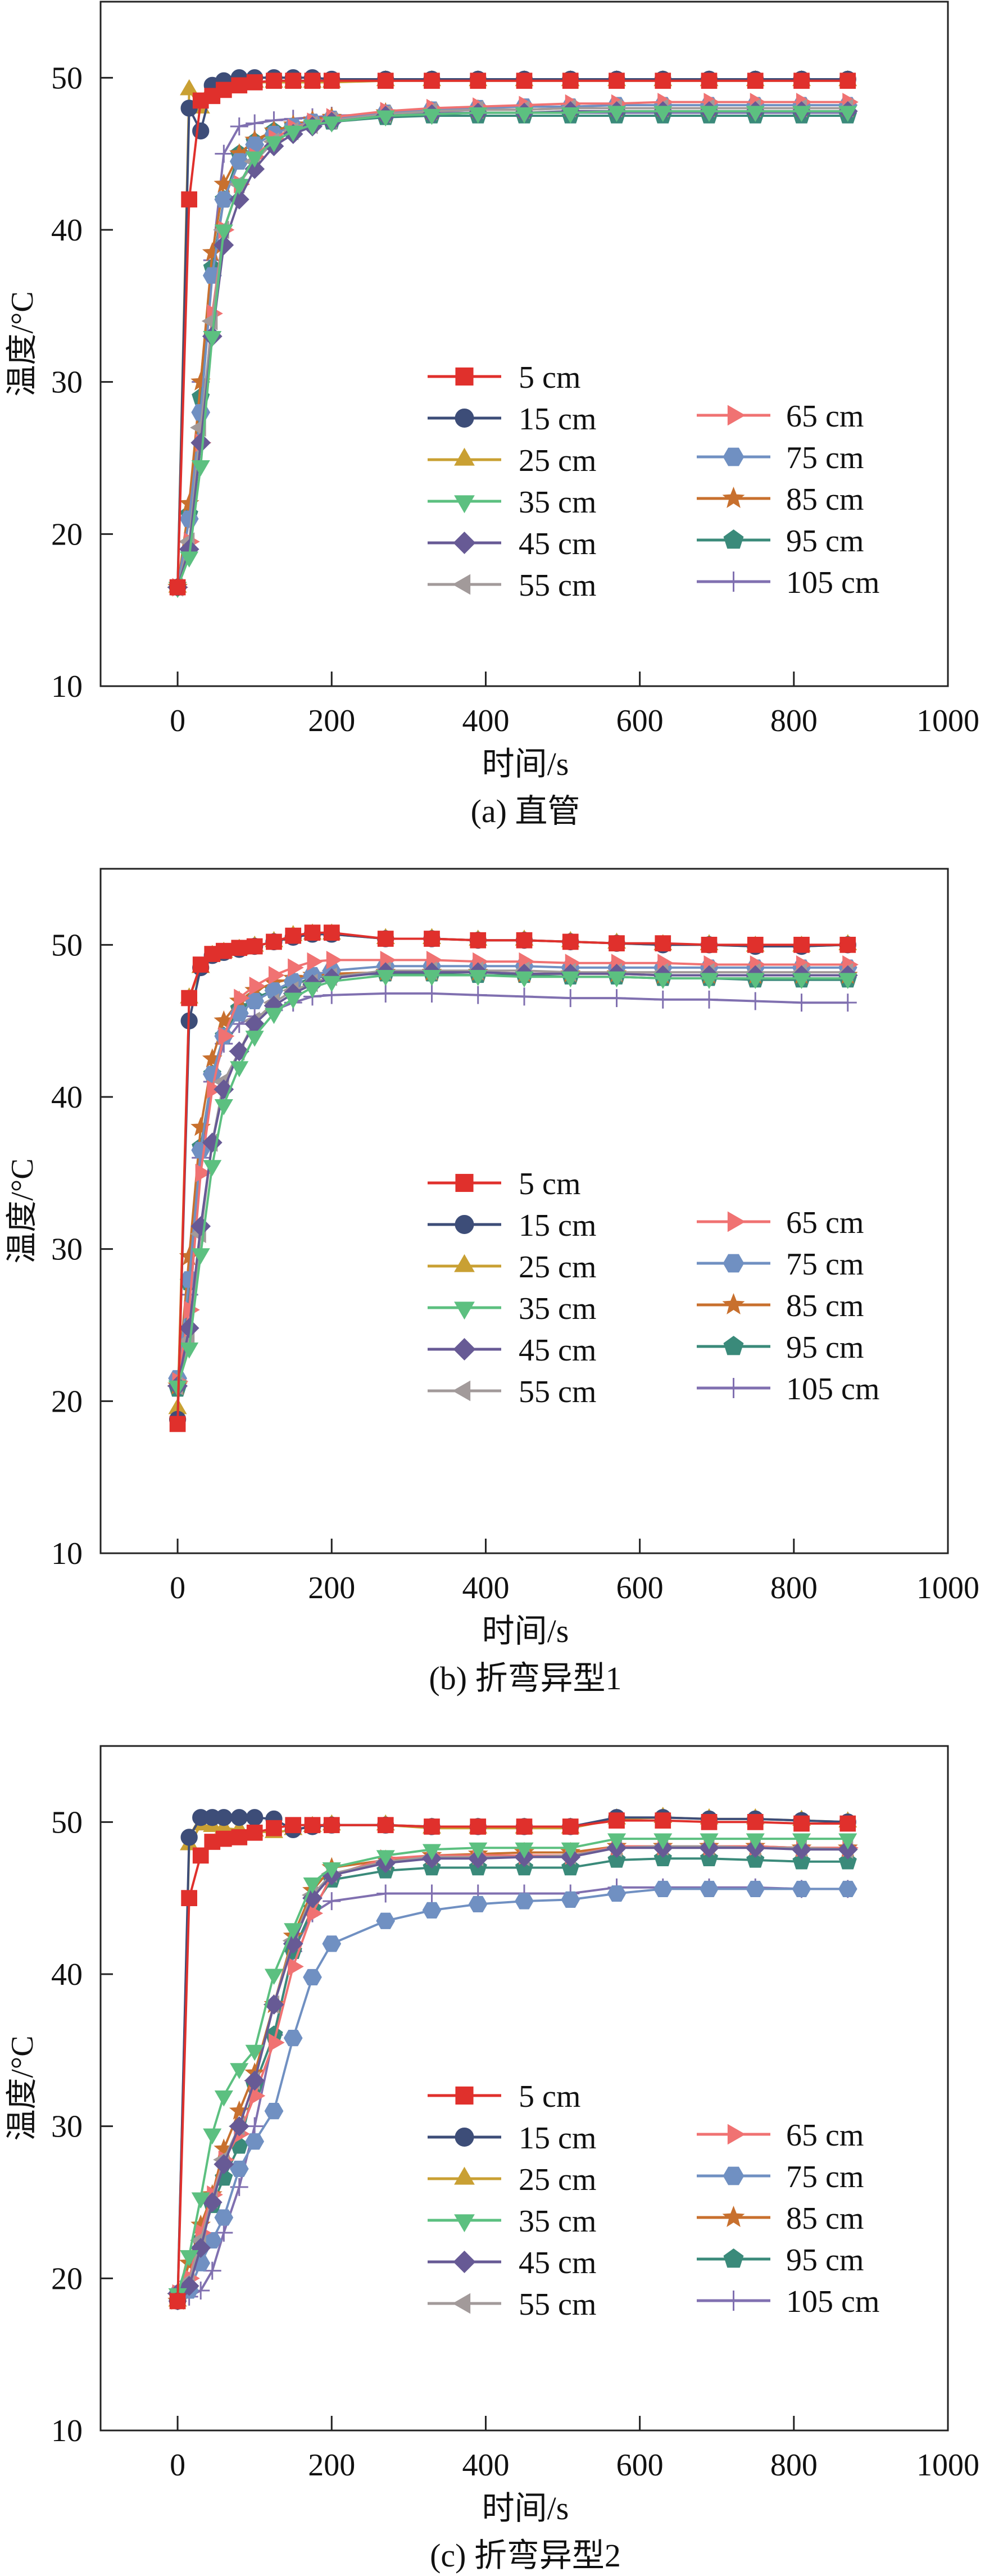 The image size is (985, 2576). What do you see at coordinates (557, 502) in the screenshot?
I see `legend-label: 35 cm` at bounding box center [557, 502].